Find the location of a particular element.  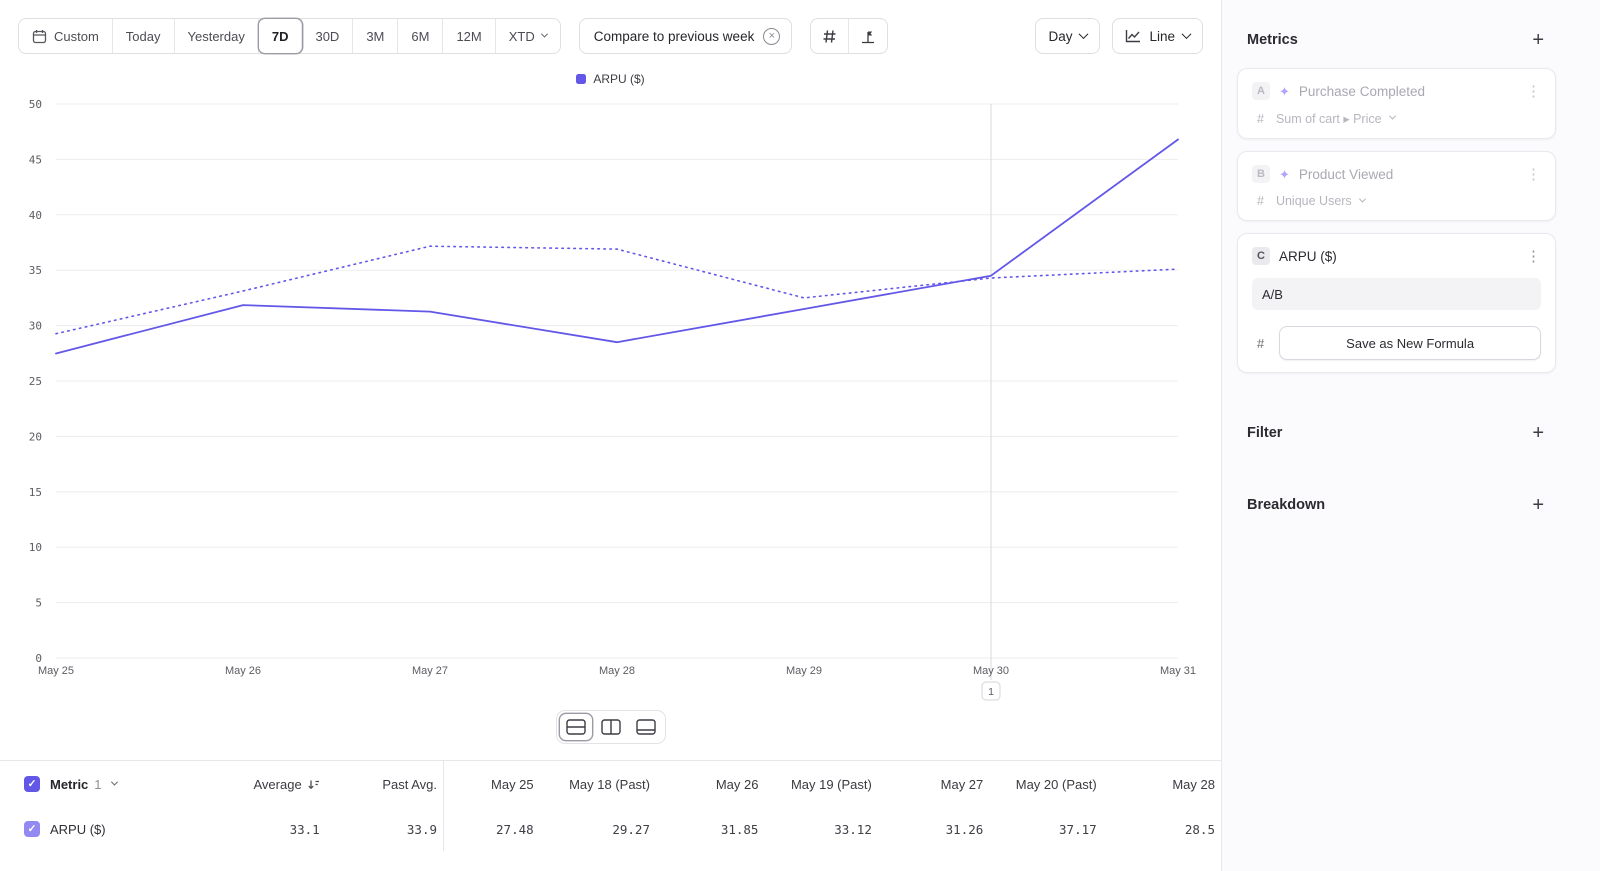

legend-swatch is located at coordinates (581, 79).